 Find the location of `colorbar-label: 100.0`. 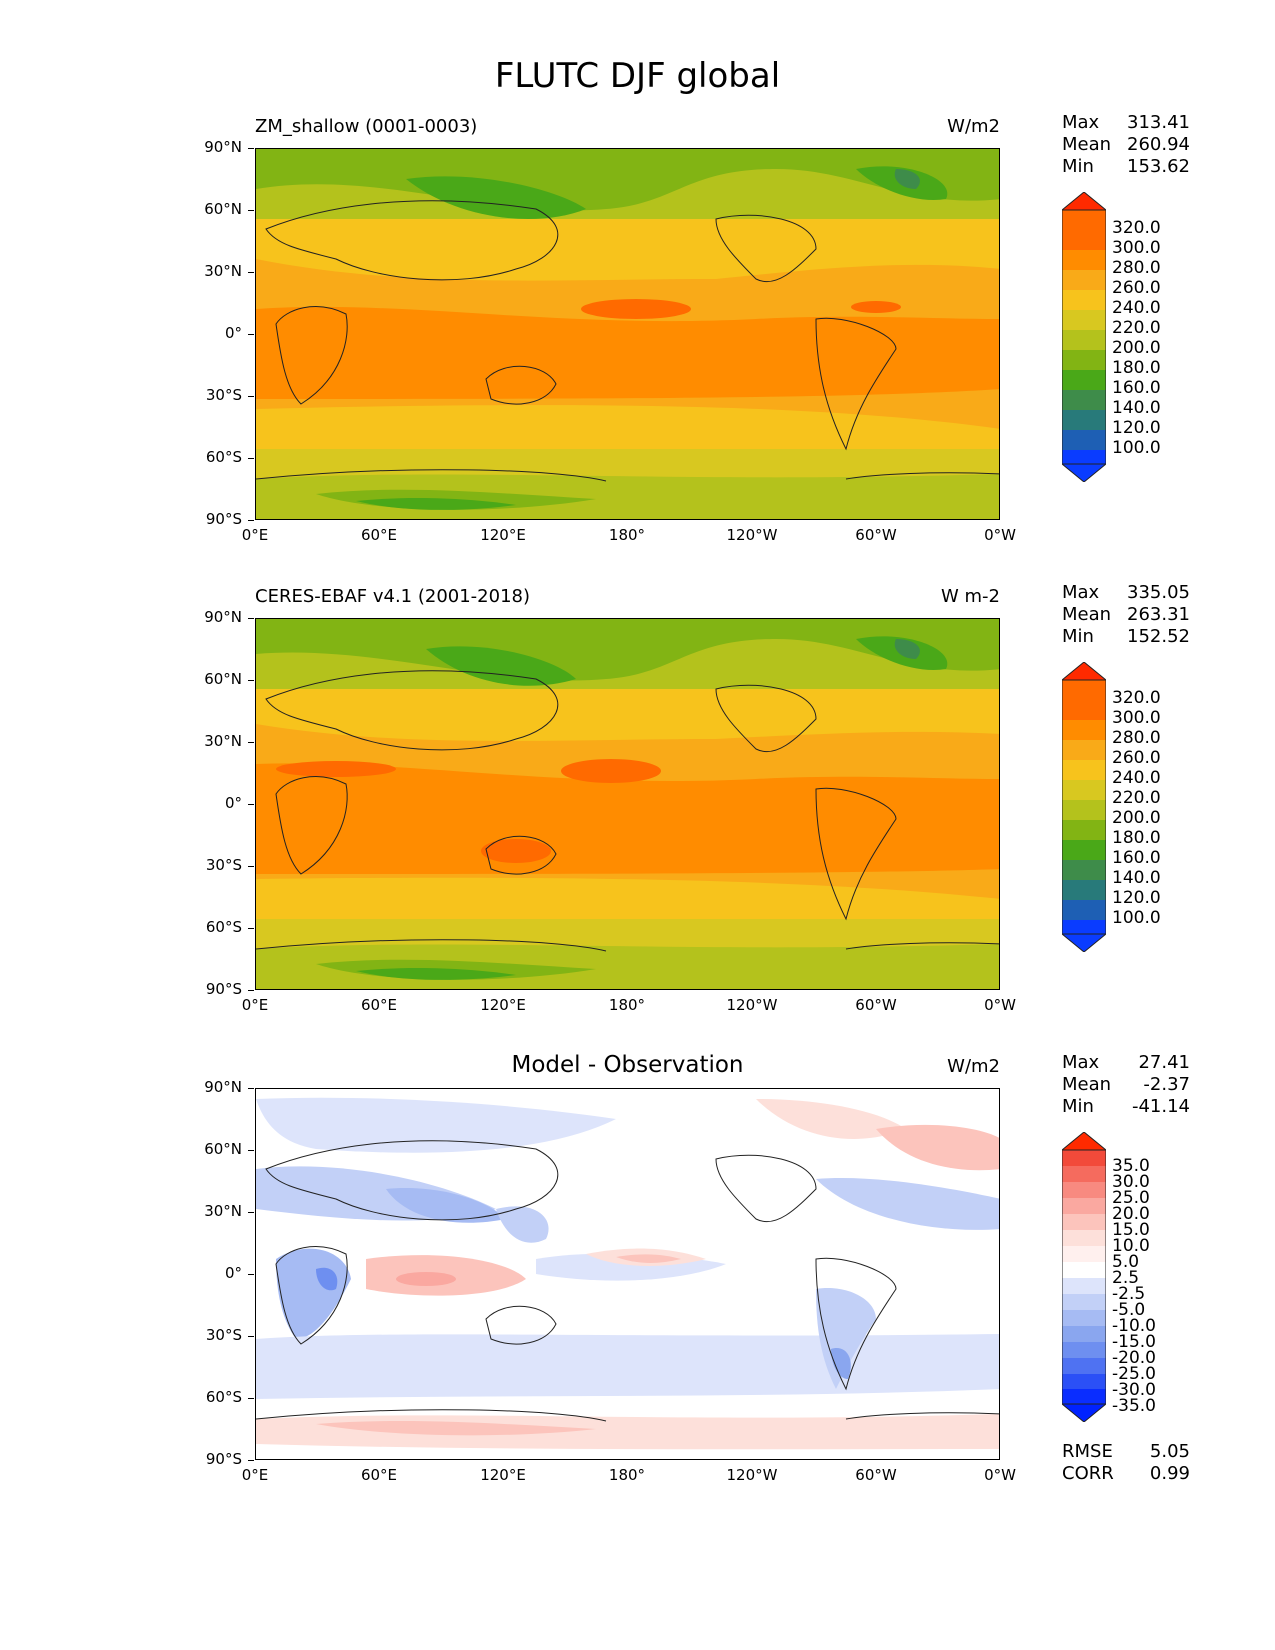

colorbar-label: 100.0 is located at coordinates (1136, 448).